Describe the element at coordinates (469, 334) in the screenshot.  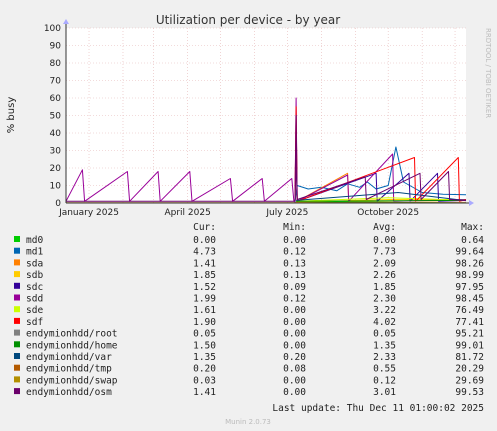
I see `legend-max-endymionhdd-root: 95.21` at that location.